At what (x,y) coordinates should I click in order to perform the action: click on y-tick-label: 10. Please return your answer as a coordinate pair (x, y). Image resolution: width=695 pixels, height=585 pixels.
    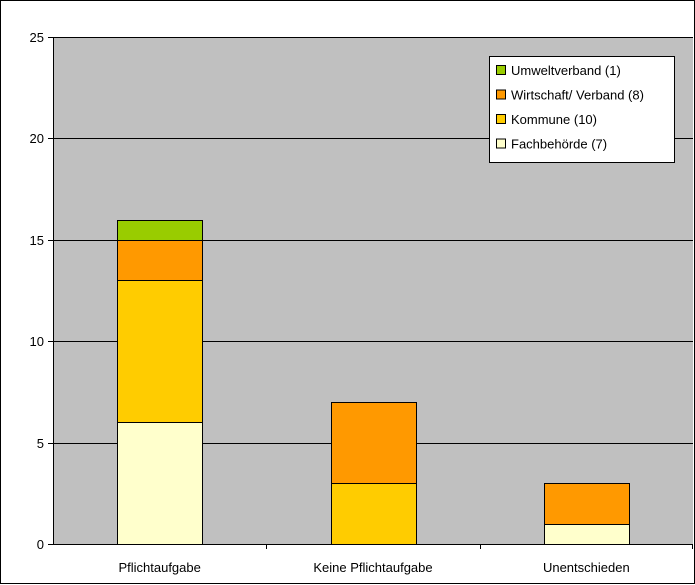
    Looking at the image, I should click on (37, 341).